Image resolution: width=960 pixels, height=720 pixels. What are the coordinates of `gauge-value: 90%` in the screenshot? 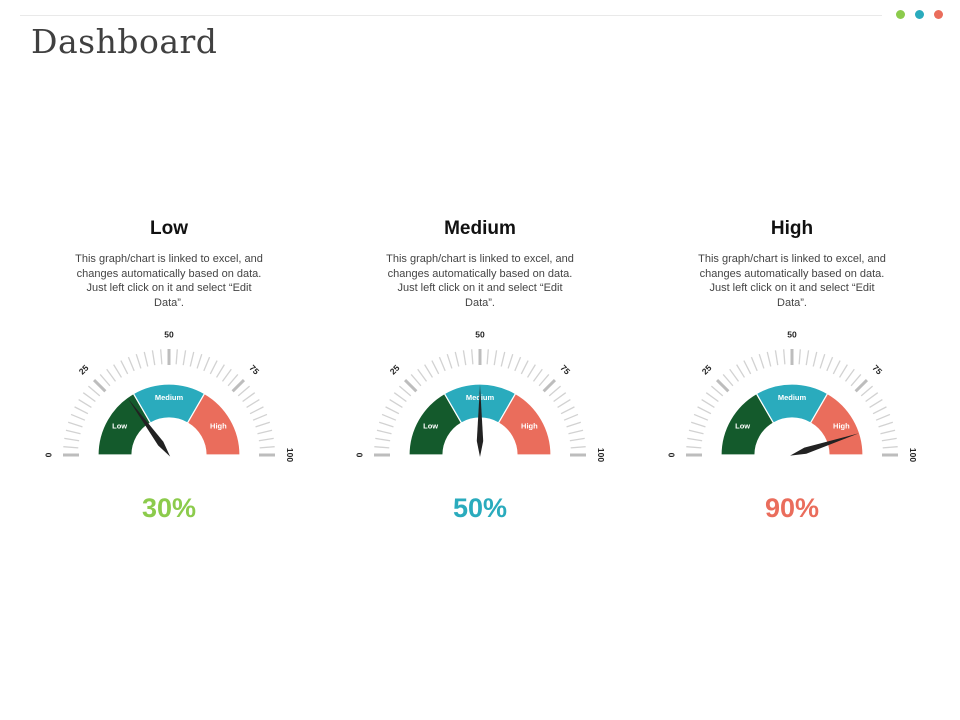 It's located at (792, 508).